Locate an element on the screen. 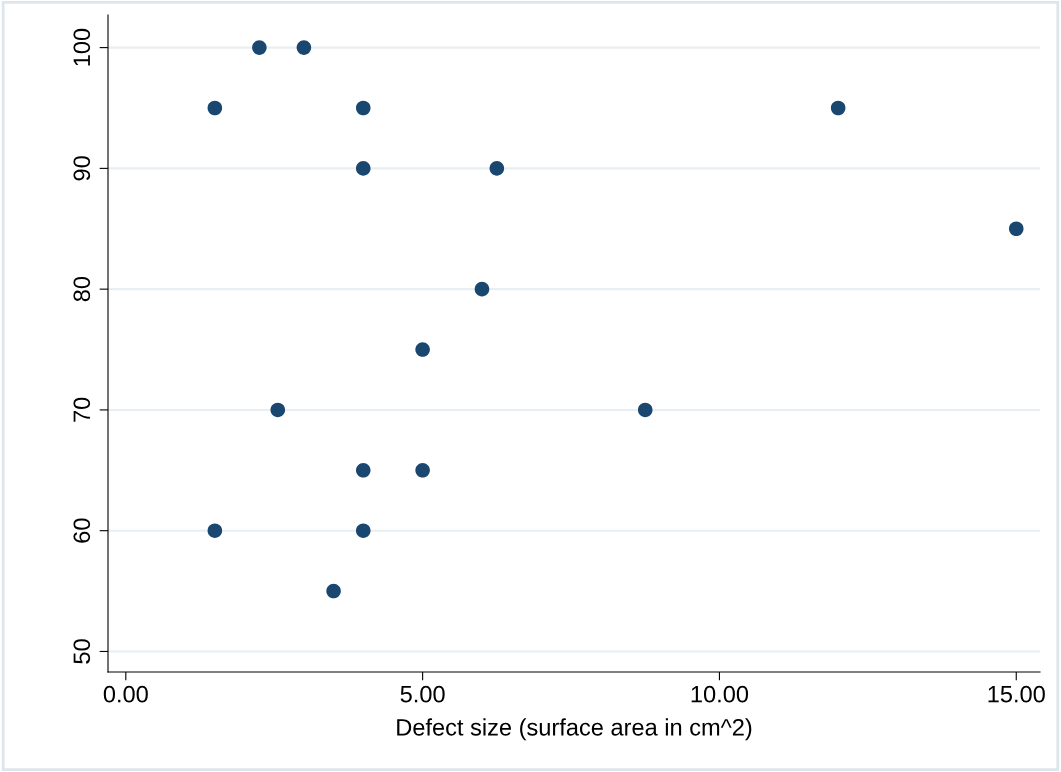  x-tick-label: 0.00 is located at coordinates (125, 694).